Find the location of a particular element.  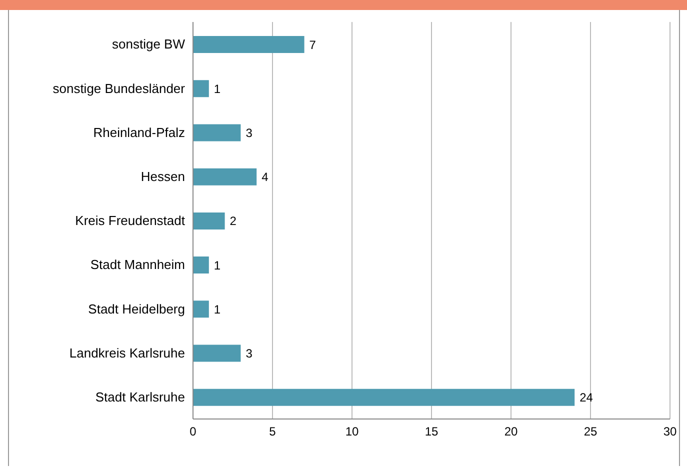

y-tick-label: Rheinland-Pfalz is located at coordinates (139, 132).